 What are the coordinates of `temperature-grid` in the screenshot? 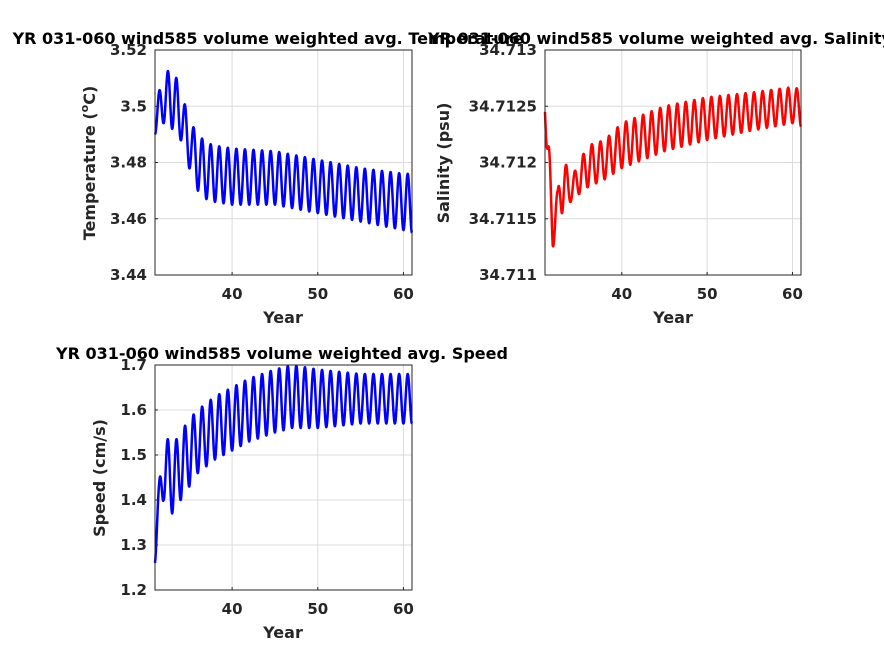 It's located at (283, 162).